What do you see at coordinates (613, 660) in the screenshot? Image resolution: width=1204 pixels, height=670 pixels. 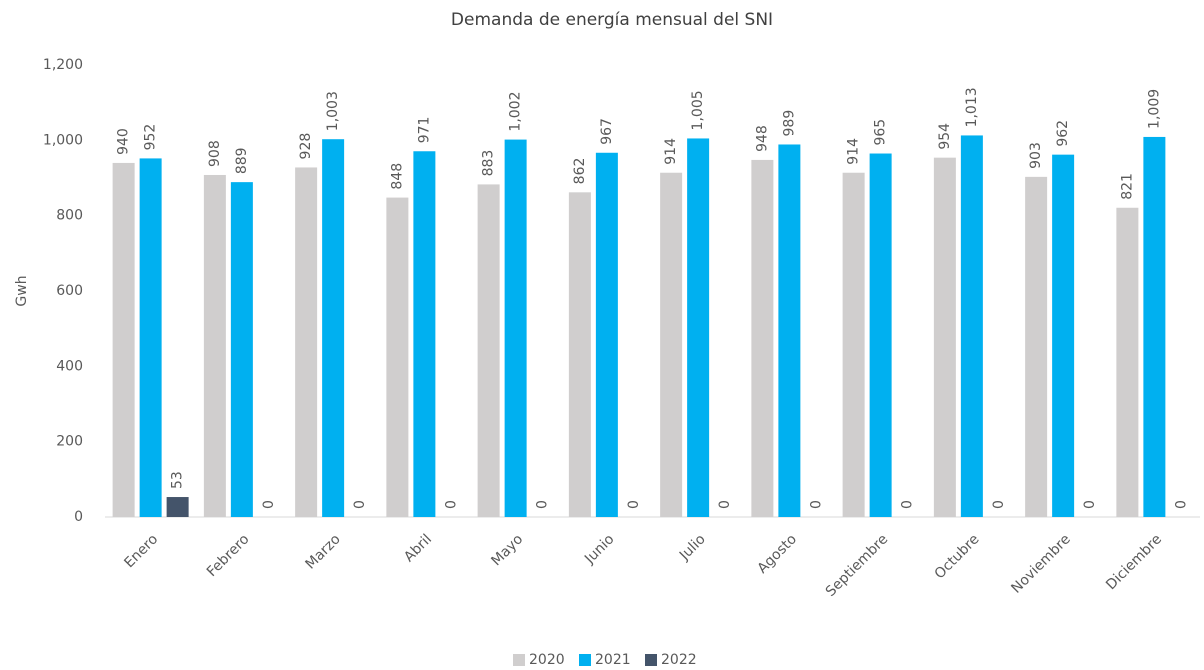 I see `legend-label: 2021` at bounding box center [613, 660].